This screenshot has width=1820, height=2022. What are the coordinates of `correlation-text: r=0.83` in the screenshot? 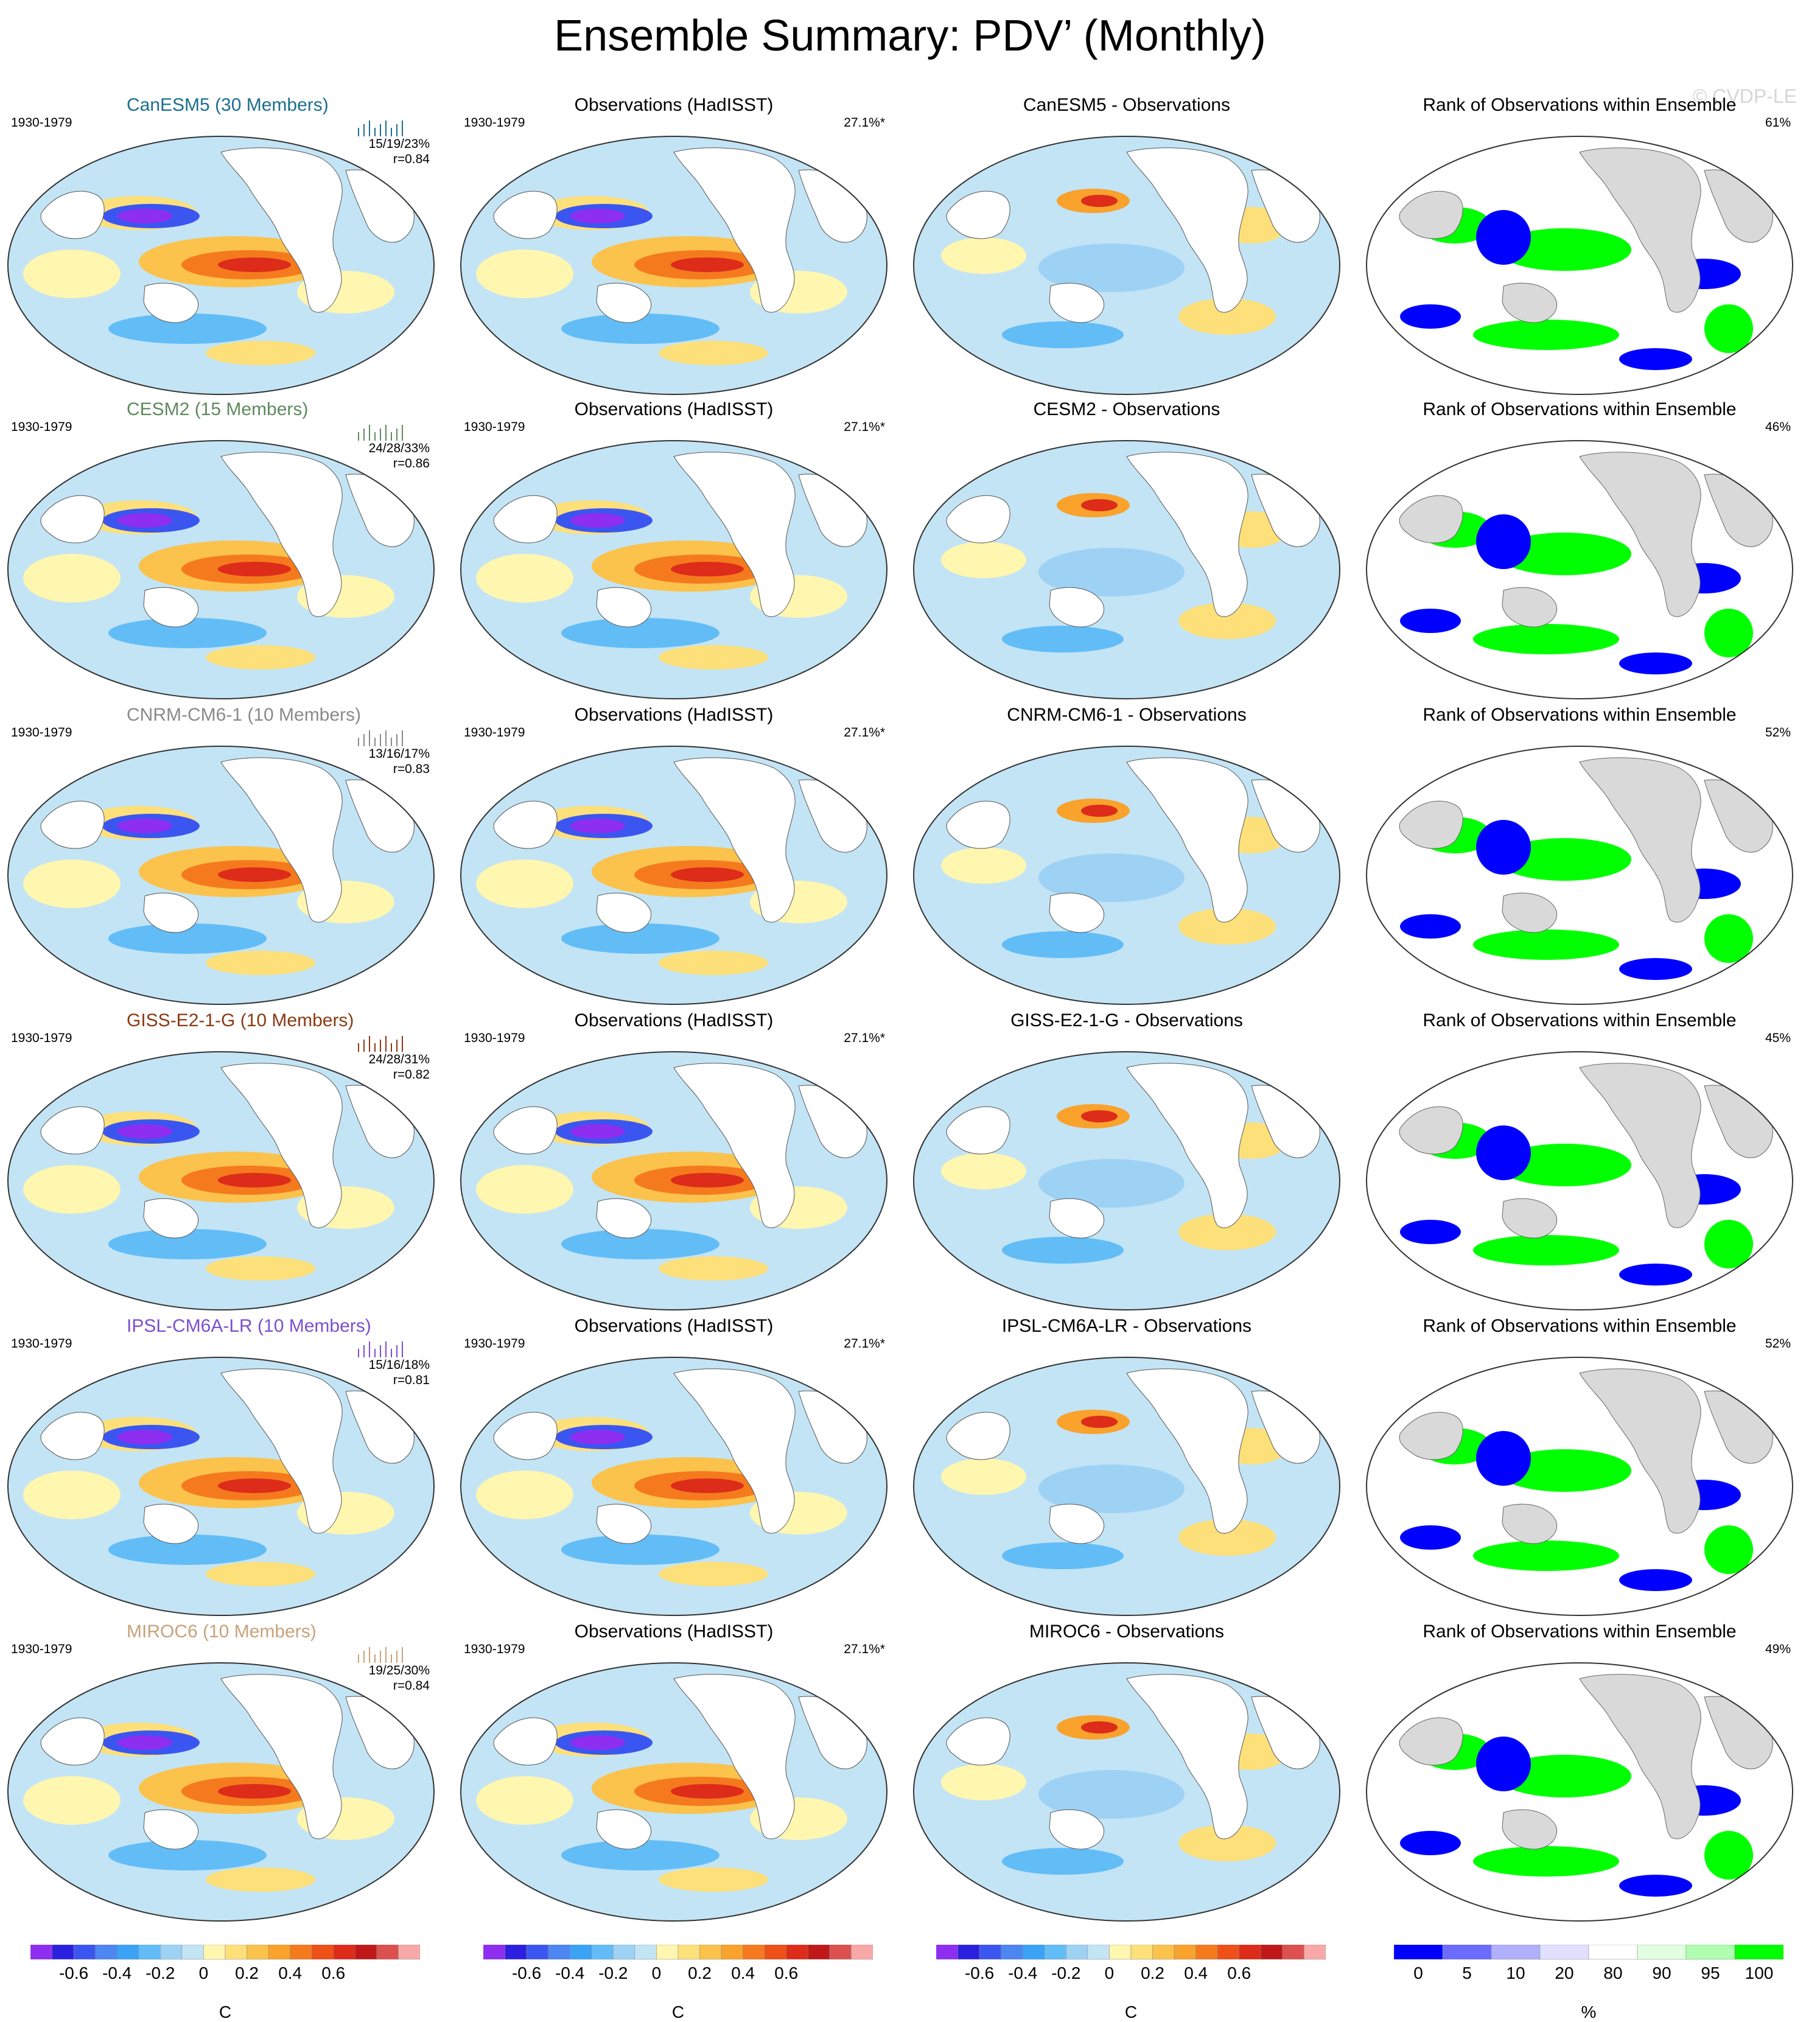 It's located at (411, 769).